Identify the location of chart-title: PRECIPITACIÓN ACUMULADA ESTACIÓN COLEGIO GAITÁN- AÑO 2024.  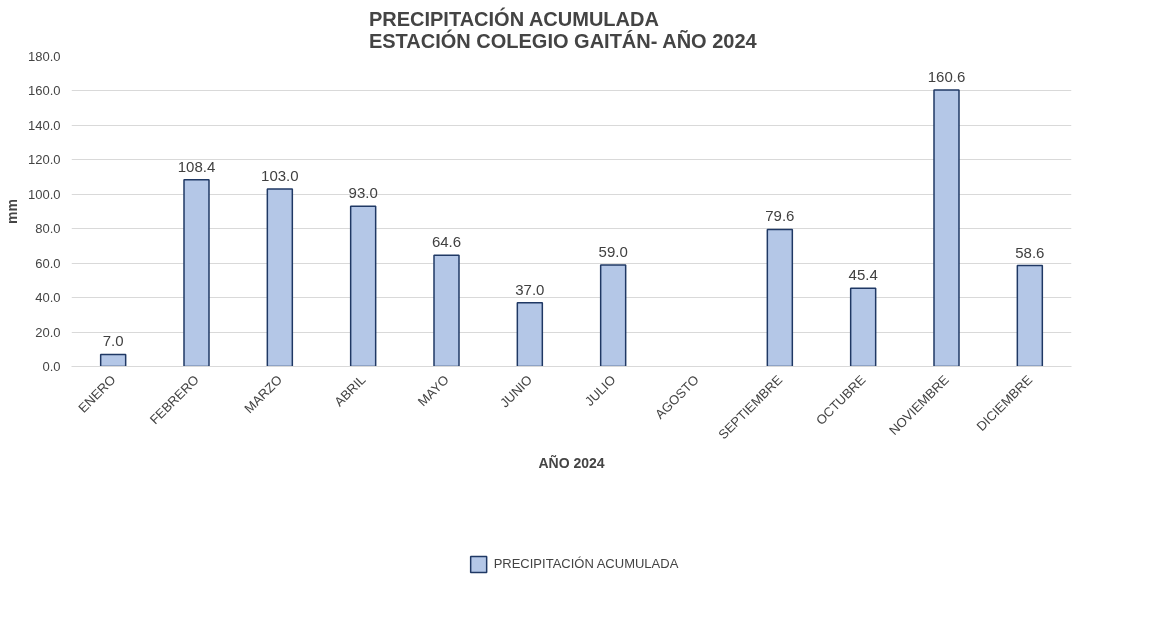
(563, 29).